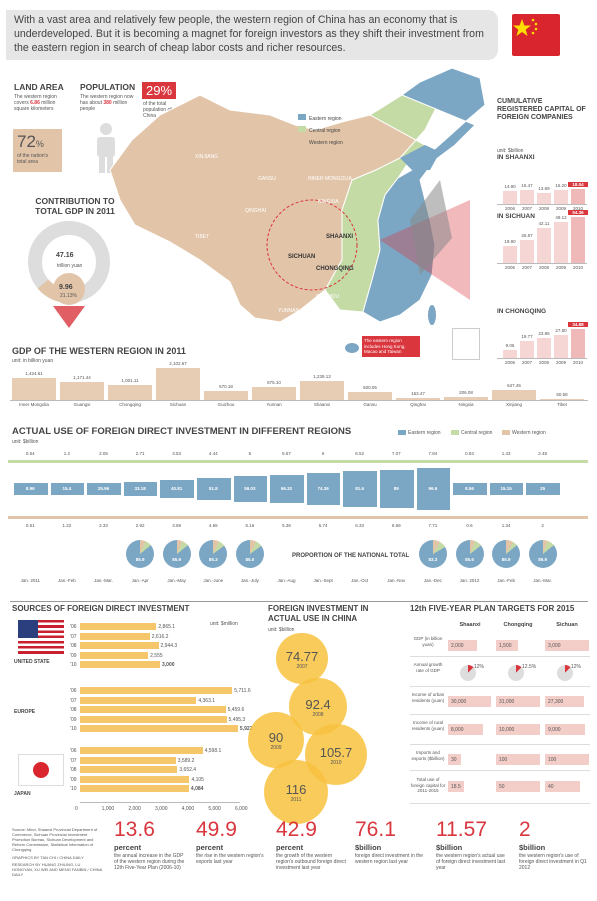 This screenshot has width=597, height=901. Describe the element at coordinates (286, 580) in the screenshot. I see `fdi-month-label: Jan.-Aug` at that location.